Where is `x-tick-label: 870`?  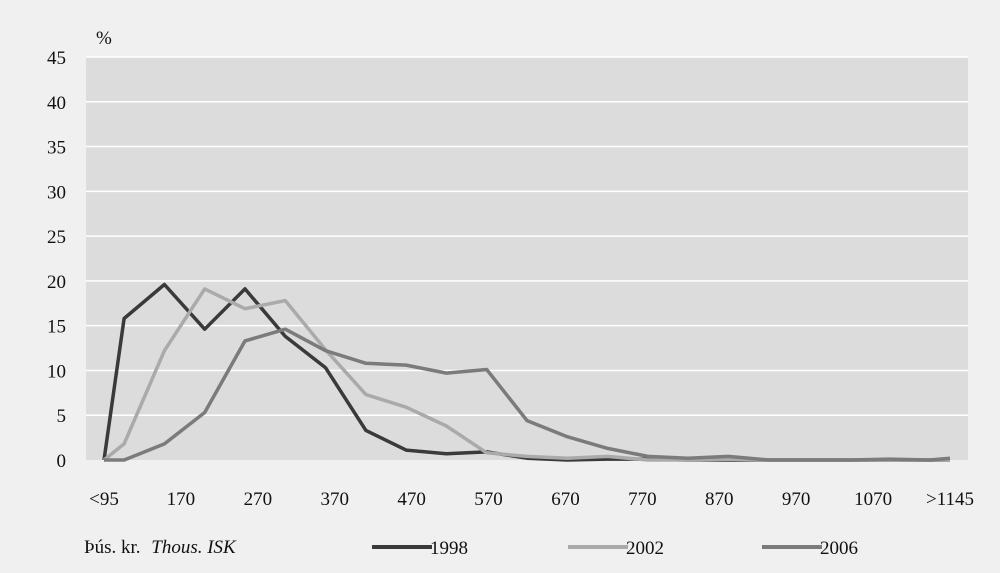
x-tick-label: 870 is located at coordinates (719, 499).